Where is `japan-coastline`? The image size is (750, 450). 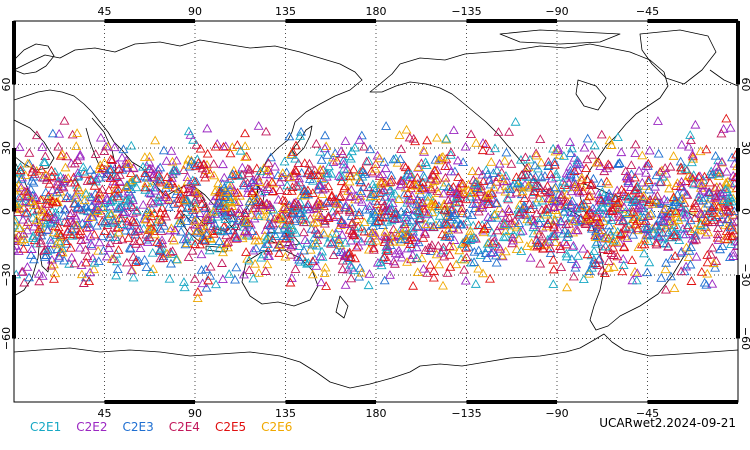
japan-coastline is located at coordinates (302, 141).